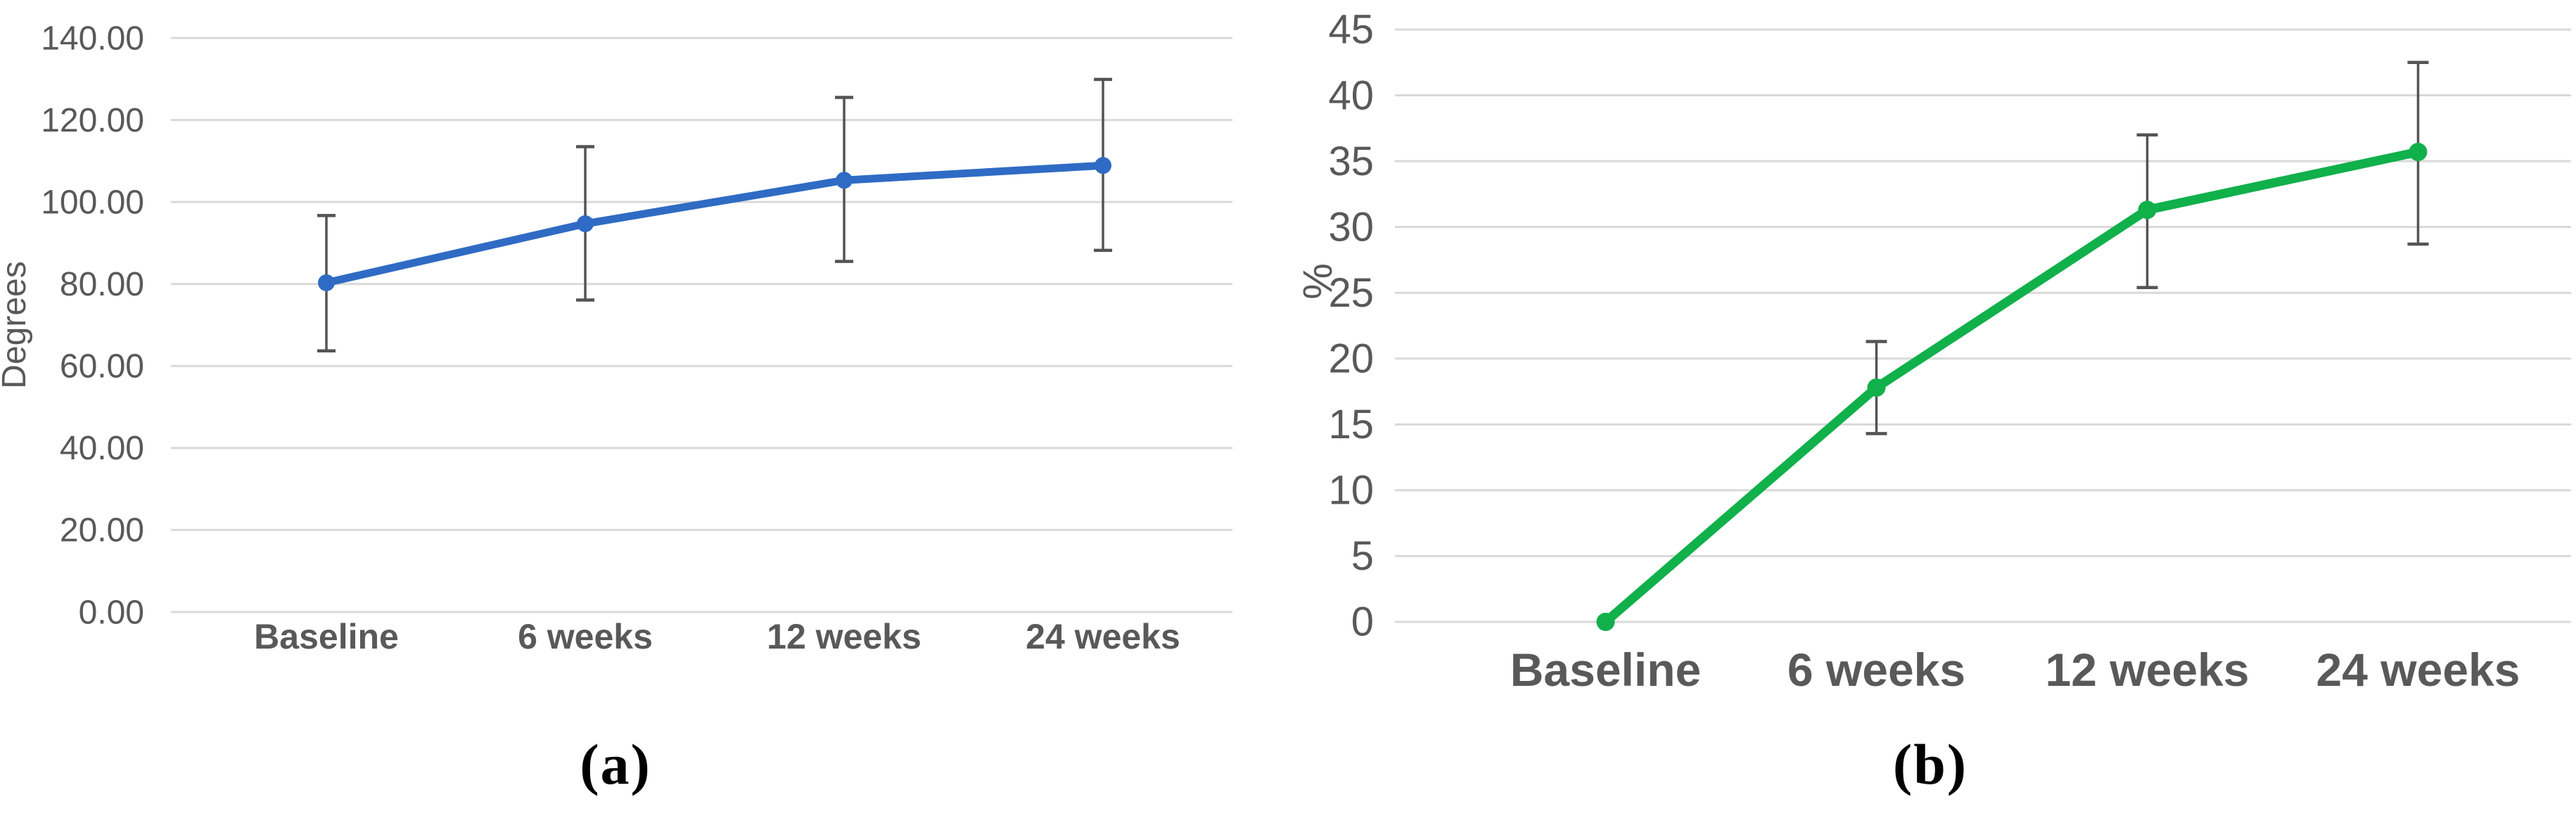 This screenshot has width=2576, height=835. Describe the element at coordinates (102, 530) in the screenshot. I see `y-tick-label: 20.00` at that location.